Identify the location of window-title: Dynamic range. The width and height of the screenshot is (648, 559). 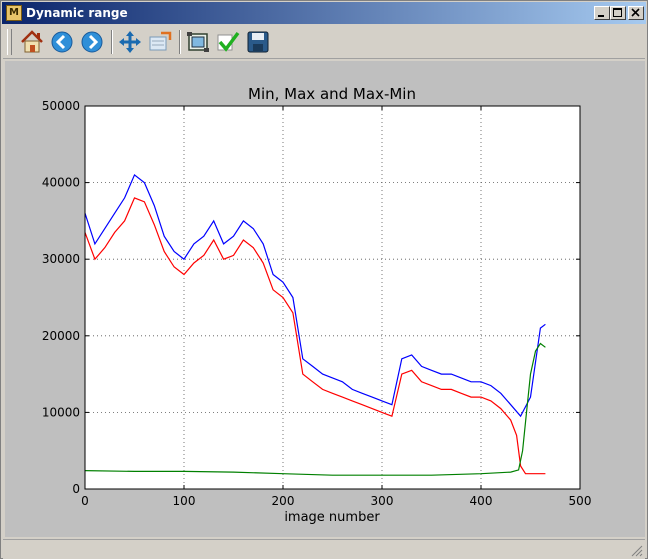
(77, 13).